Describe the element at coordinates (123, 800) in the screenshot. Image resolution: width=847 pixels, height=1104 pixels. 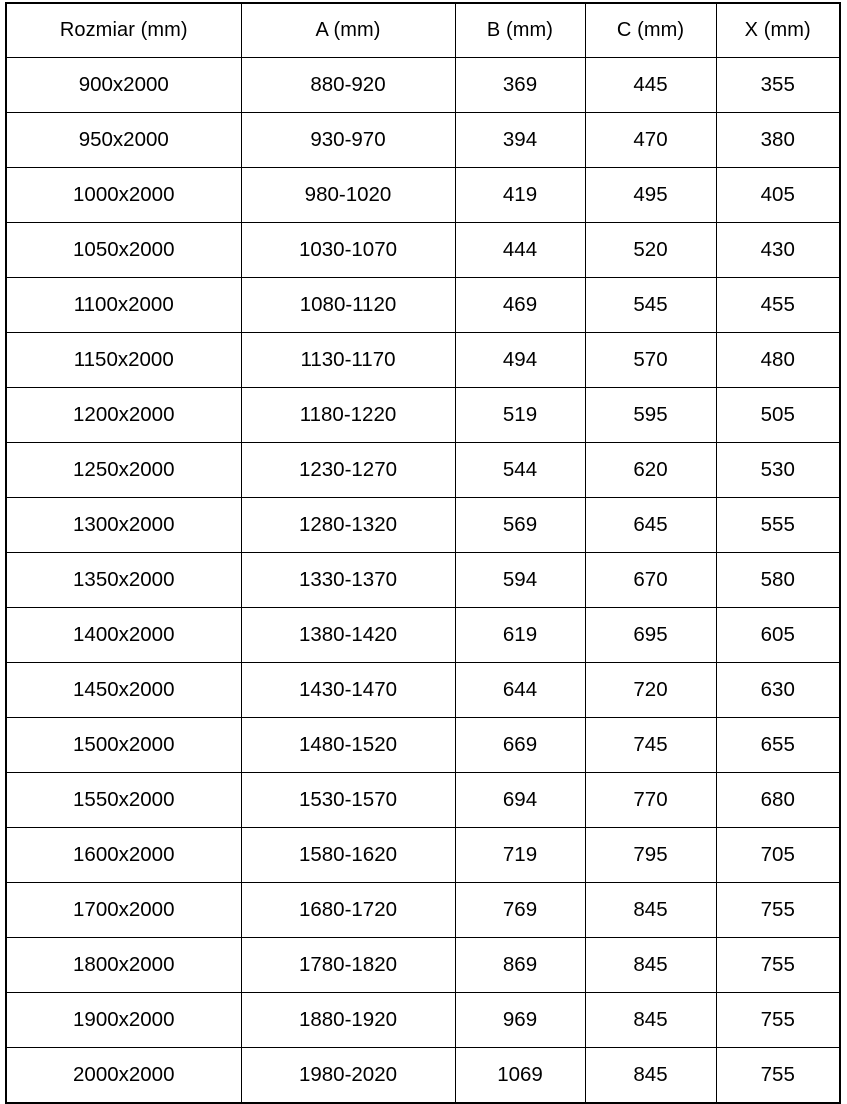
I see `cell-size: 1550x2000` at that location.